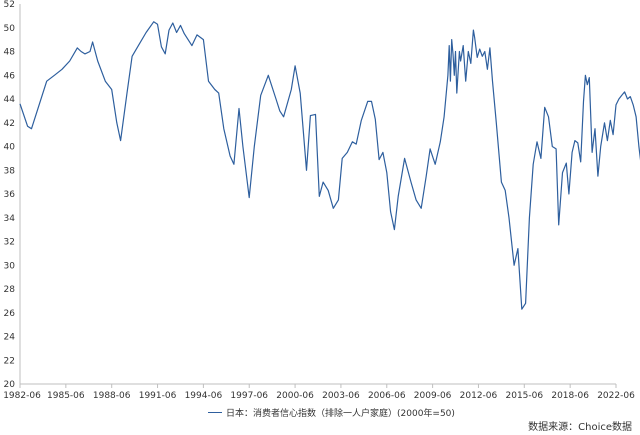 This screenshot has height=435, width=640. What do you see at coordinates (10, 76) in the screenshot?
I see `y-tick-label: 46` at bounding box center [10, 76].